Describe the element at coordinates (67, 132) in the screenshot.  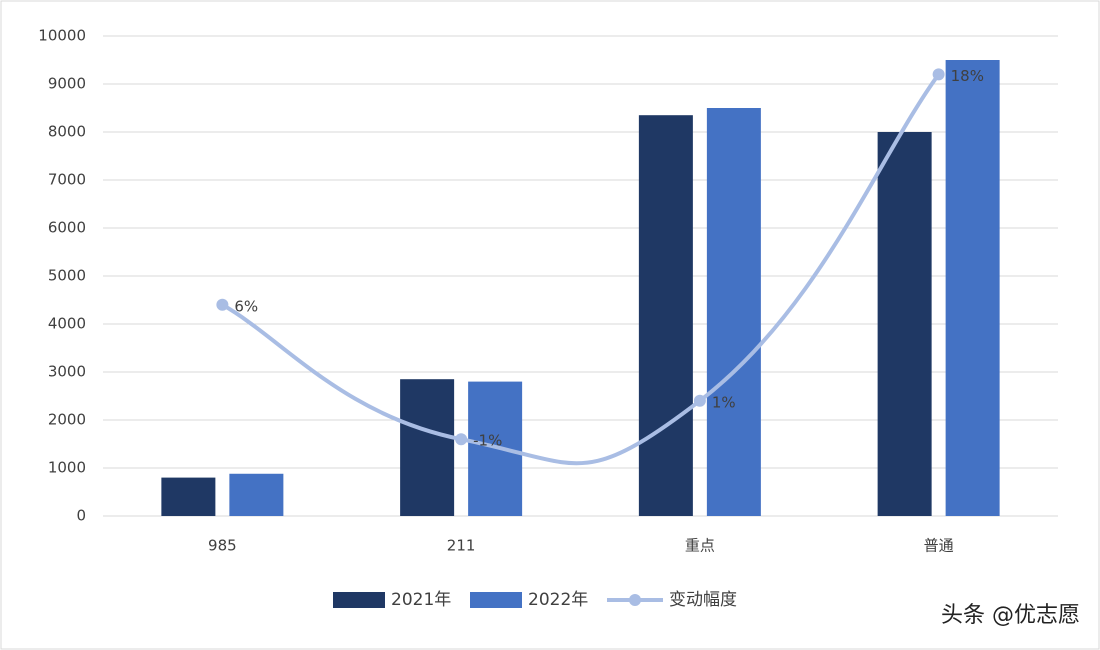
I see `y-tick-label: 8000` at that location.